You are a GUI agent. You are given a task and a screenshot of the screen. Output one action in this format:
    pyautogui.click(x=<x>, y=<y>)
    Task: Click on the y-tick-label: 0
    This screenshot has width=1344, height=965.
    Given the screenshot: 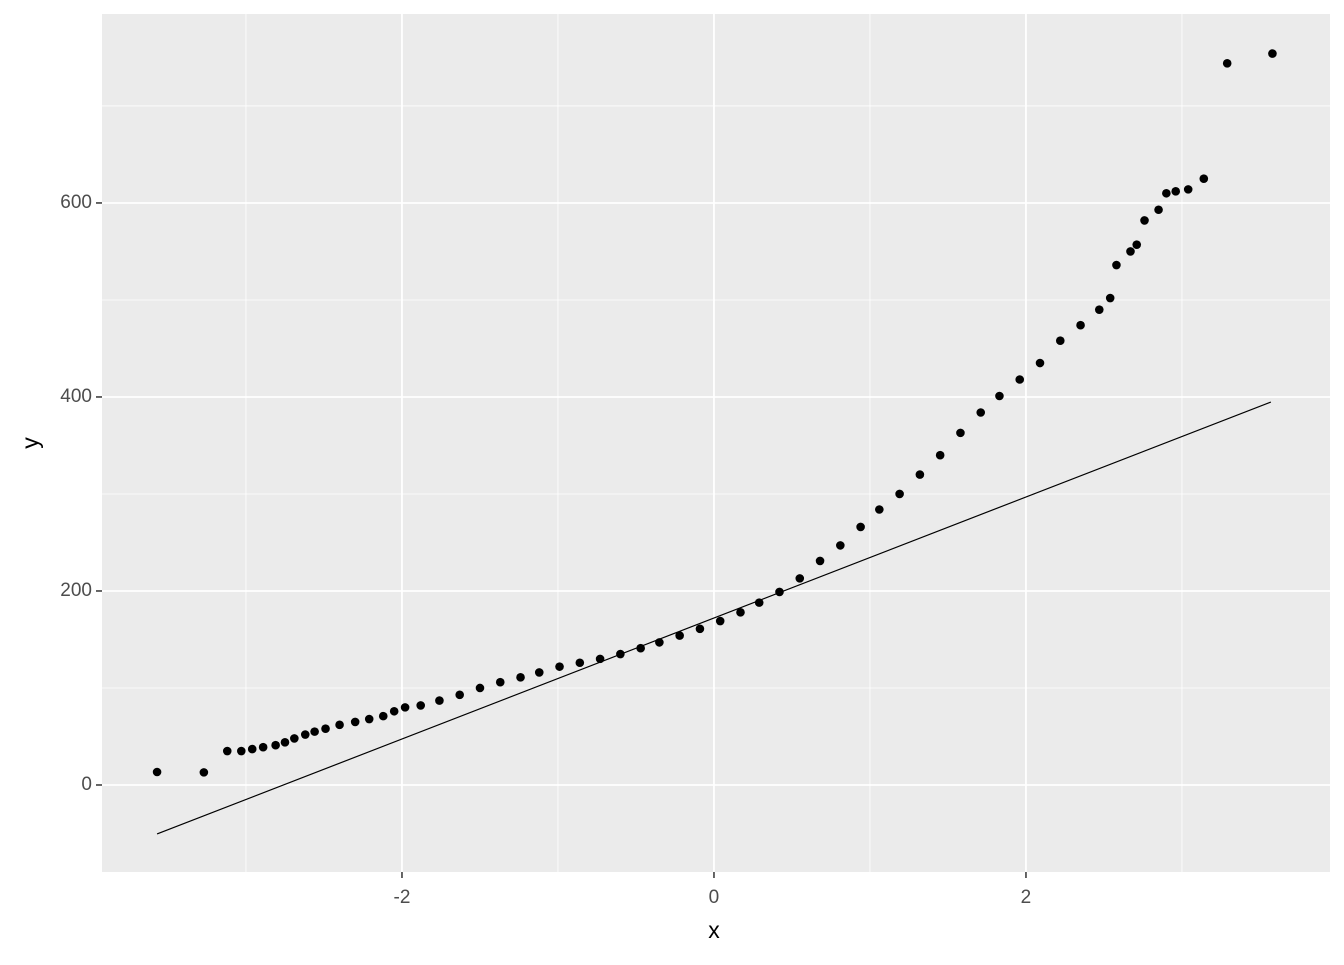 What is the action you would take?
    pyautogui.click(x=86, y=784)
    